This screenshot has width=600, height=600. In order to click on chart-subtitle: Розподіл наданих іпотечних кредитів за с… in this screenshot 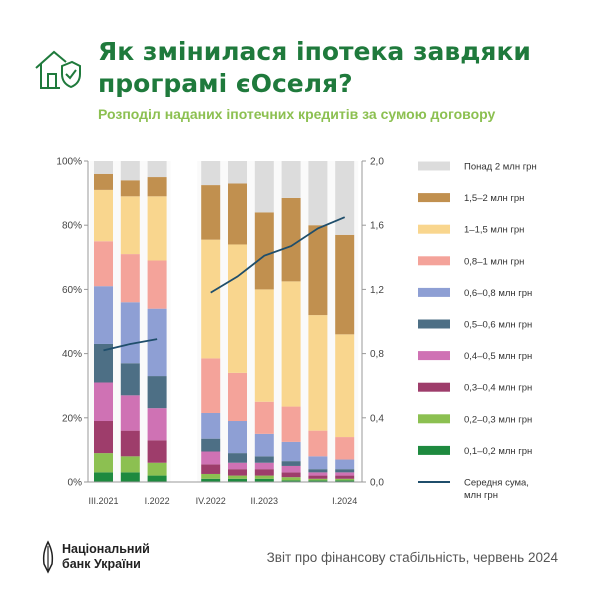, I will do `click(297, 114)`.